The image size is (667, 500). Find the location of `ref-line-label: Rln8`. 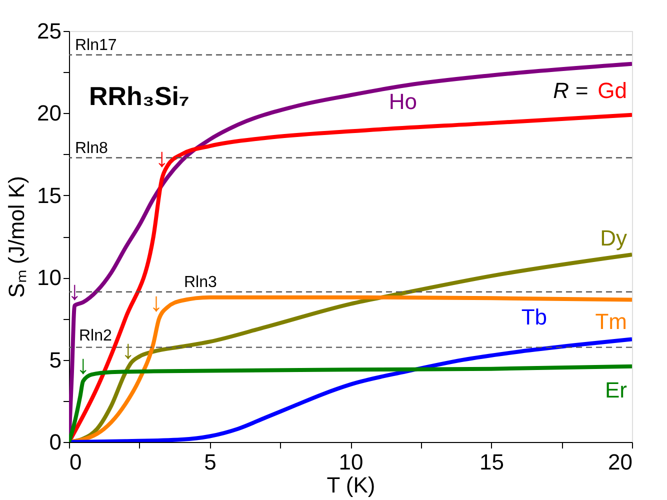

ref-line-label: Rln8 is located at coordinates (91, 148).